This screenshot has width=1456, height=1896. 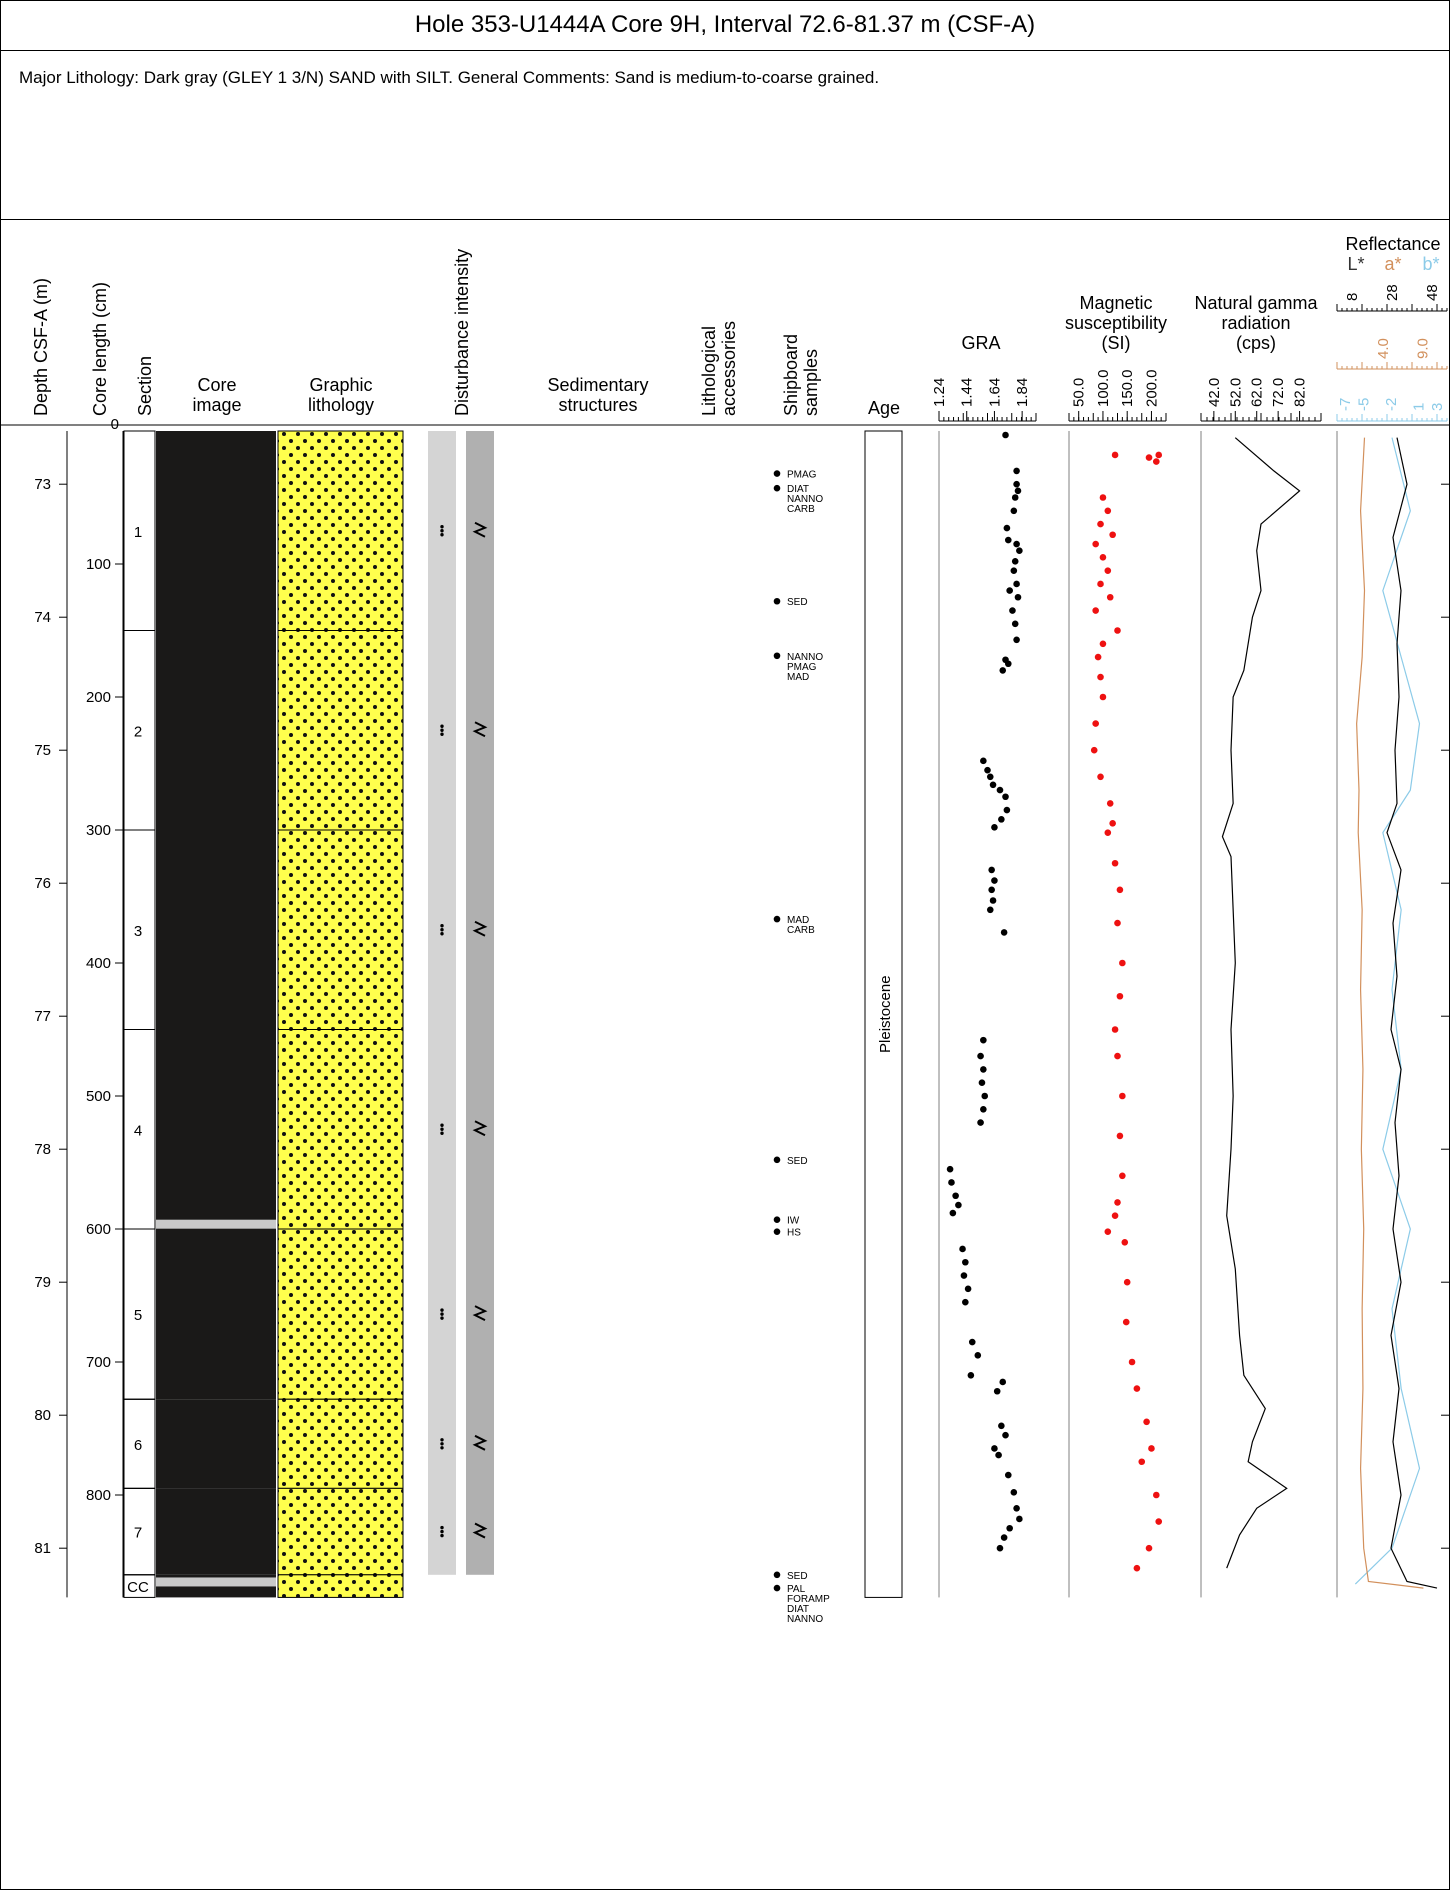 What do you see at coordinates (1261, 1003) in the screenshot?
I see `ngr-line` at bounding box center [1261, 1003].